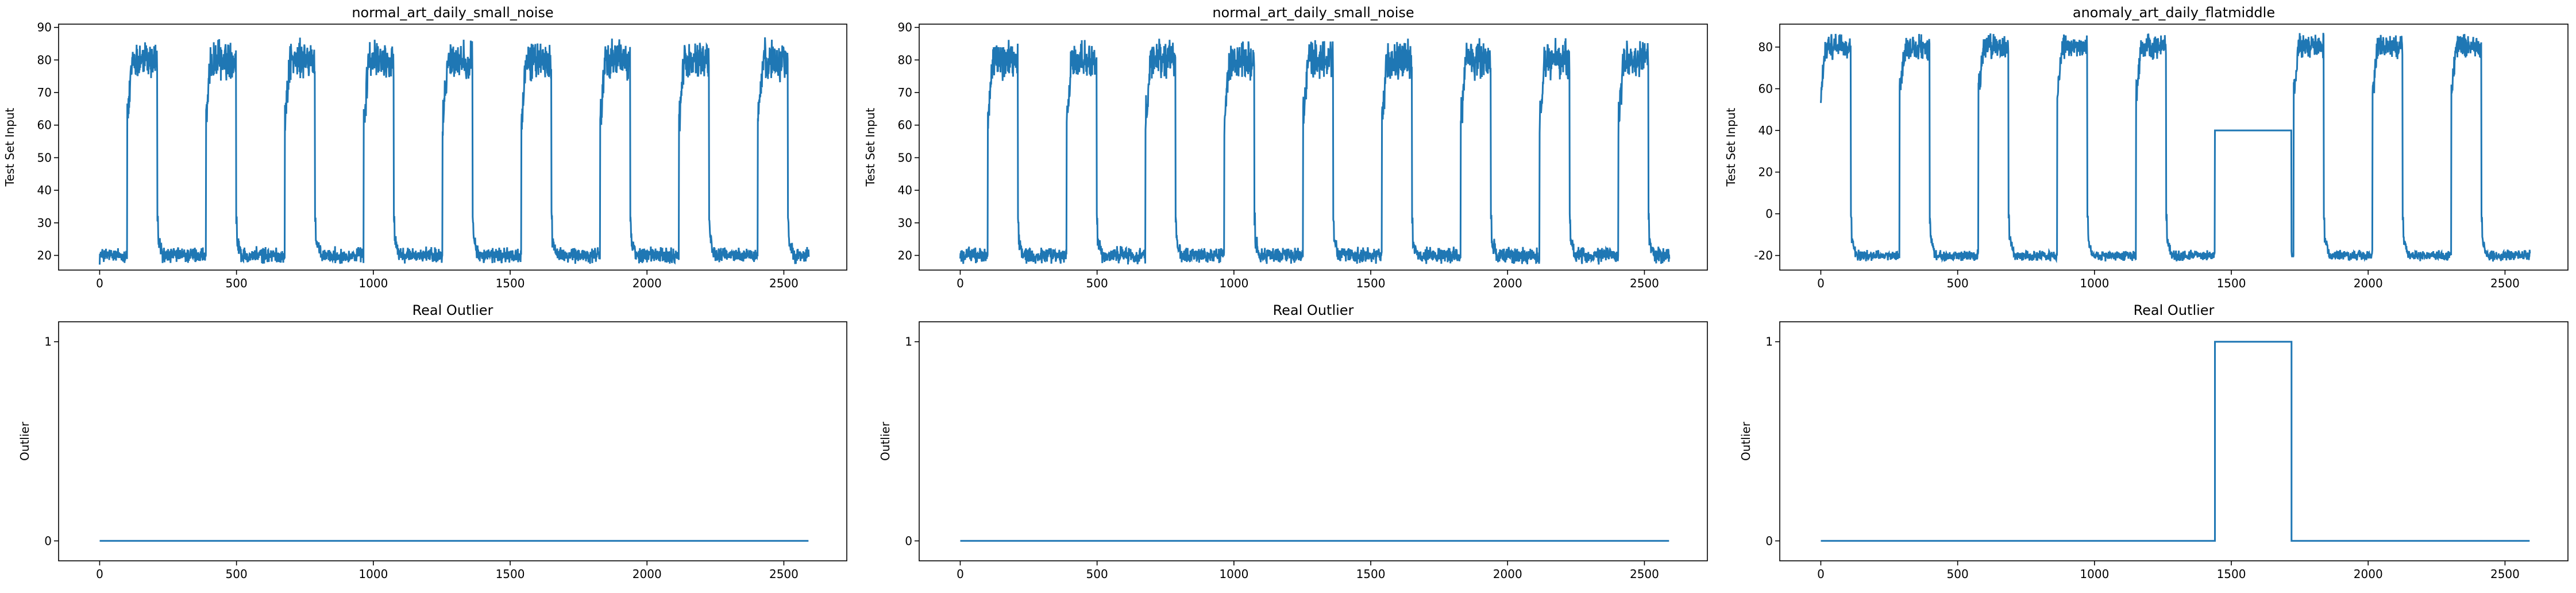 This screenshot has height=593, width=2576. Describe the element at coordinates (2174, 13) in the screenshot. I see `panel-title: anomaly_art_daily_flatmiddle` at that location.